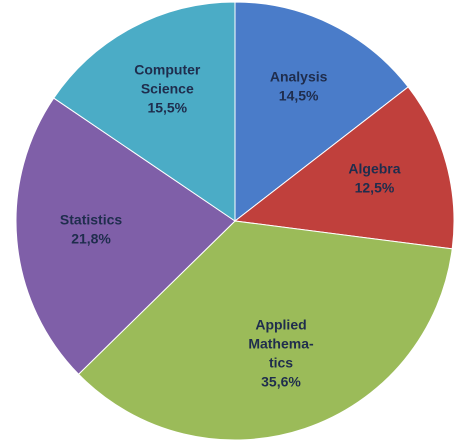 The width and height of the screenshot is (455, 443). I want to click on value-label: 12,5%, so click(375, 188).